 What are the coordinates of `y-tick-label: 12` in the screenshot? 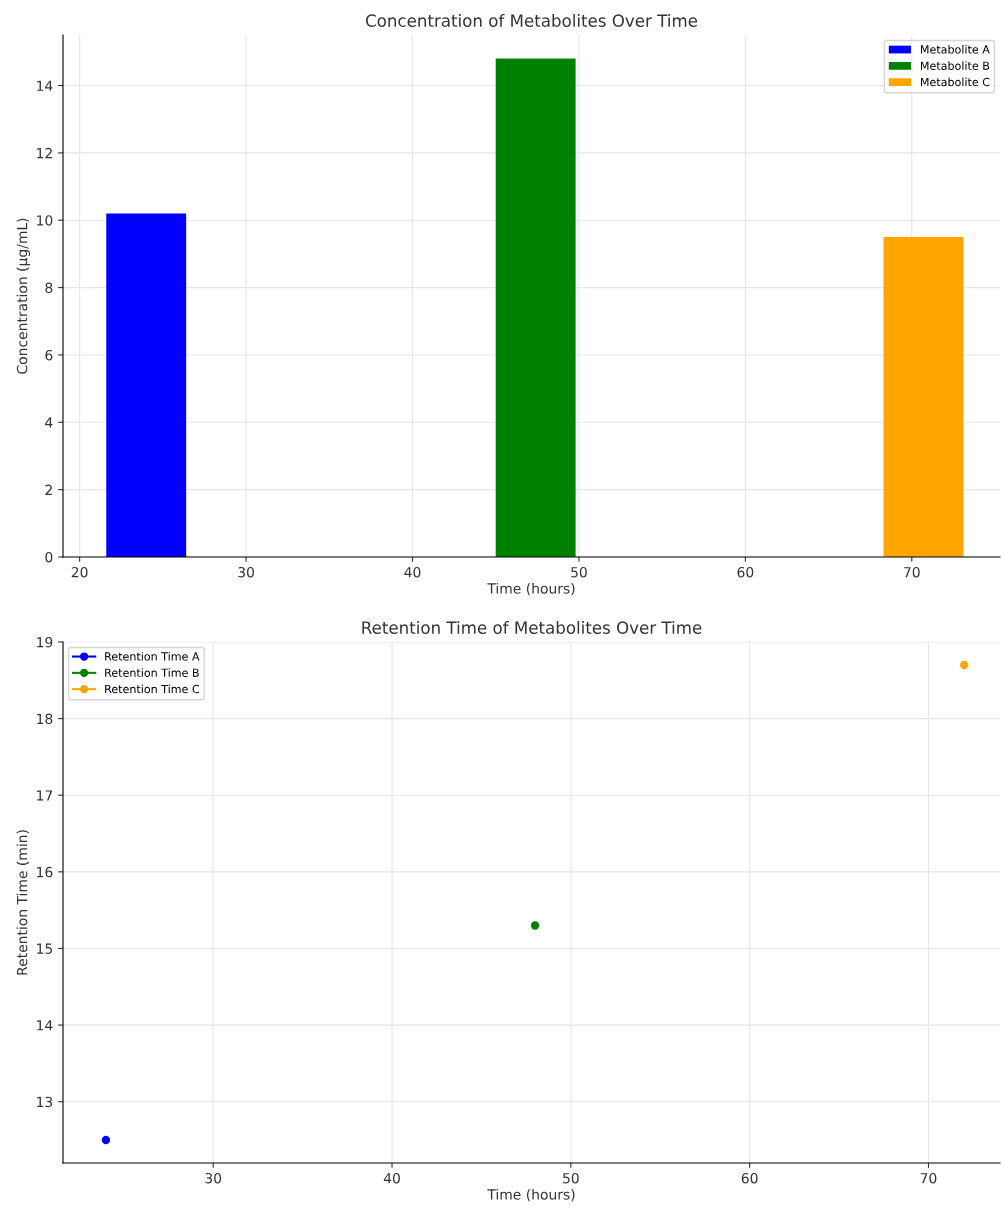 It's located at (44, 153).